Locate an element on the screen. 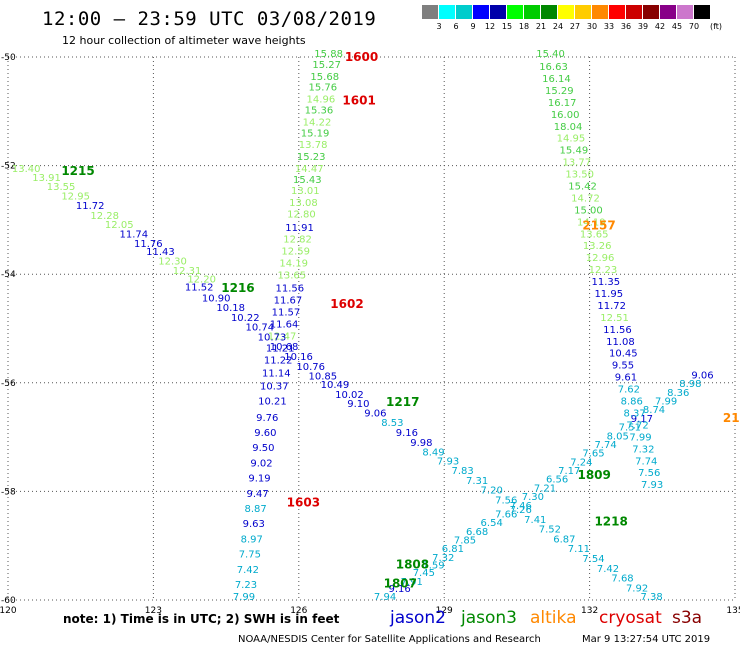 The height and width of the screenshot is (650, 740). pass-time-label: 1602 is located at coordinates (346, 304).